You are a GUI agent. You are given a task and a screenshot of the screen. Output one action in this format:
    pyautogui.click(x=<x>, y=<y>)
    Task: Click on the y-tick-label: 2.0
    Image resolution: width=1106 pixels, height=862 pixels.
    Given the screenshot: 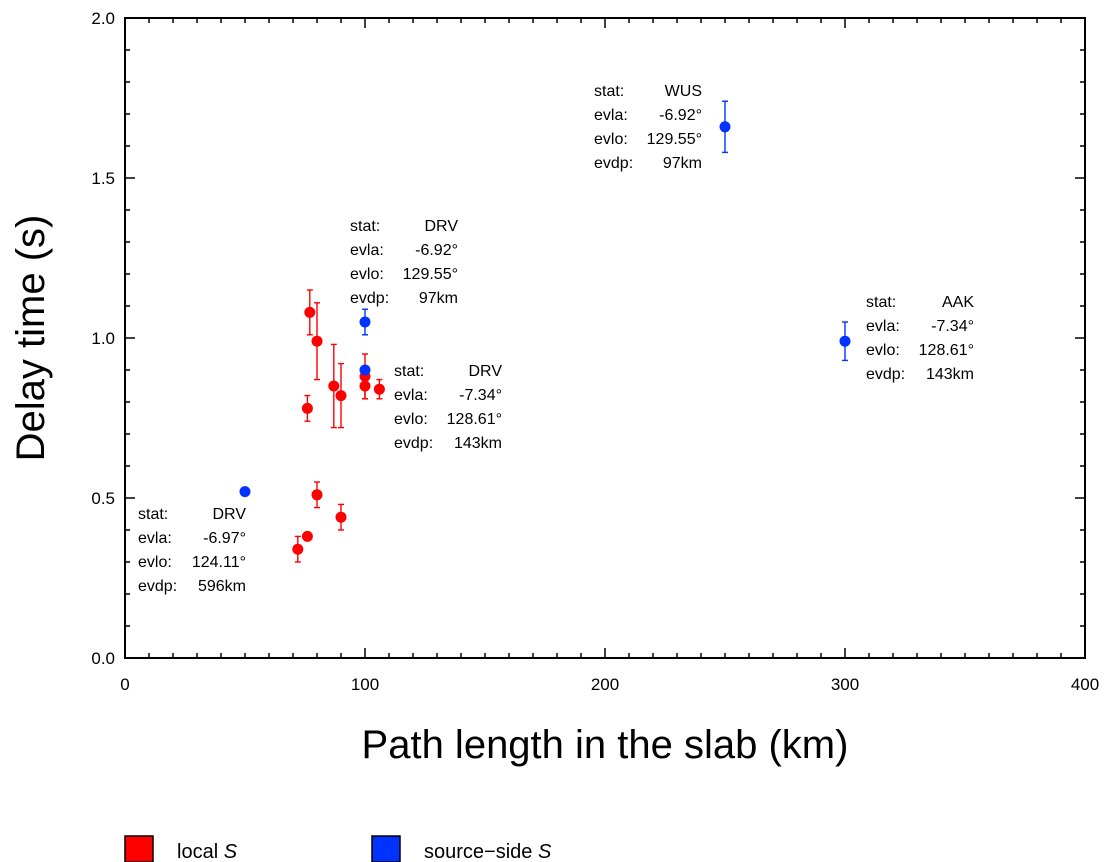 What is the action you would take?
    pyautogui.click(x=103, y=18)
    